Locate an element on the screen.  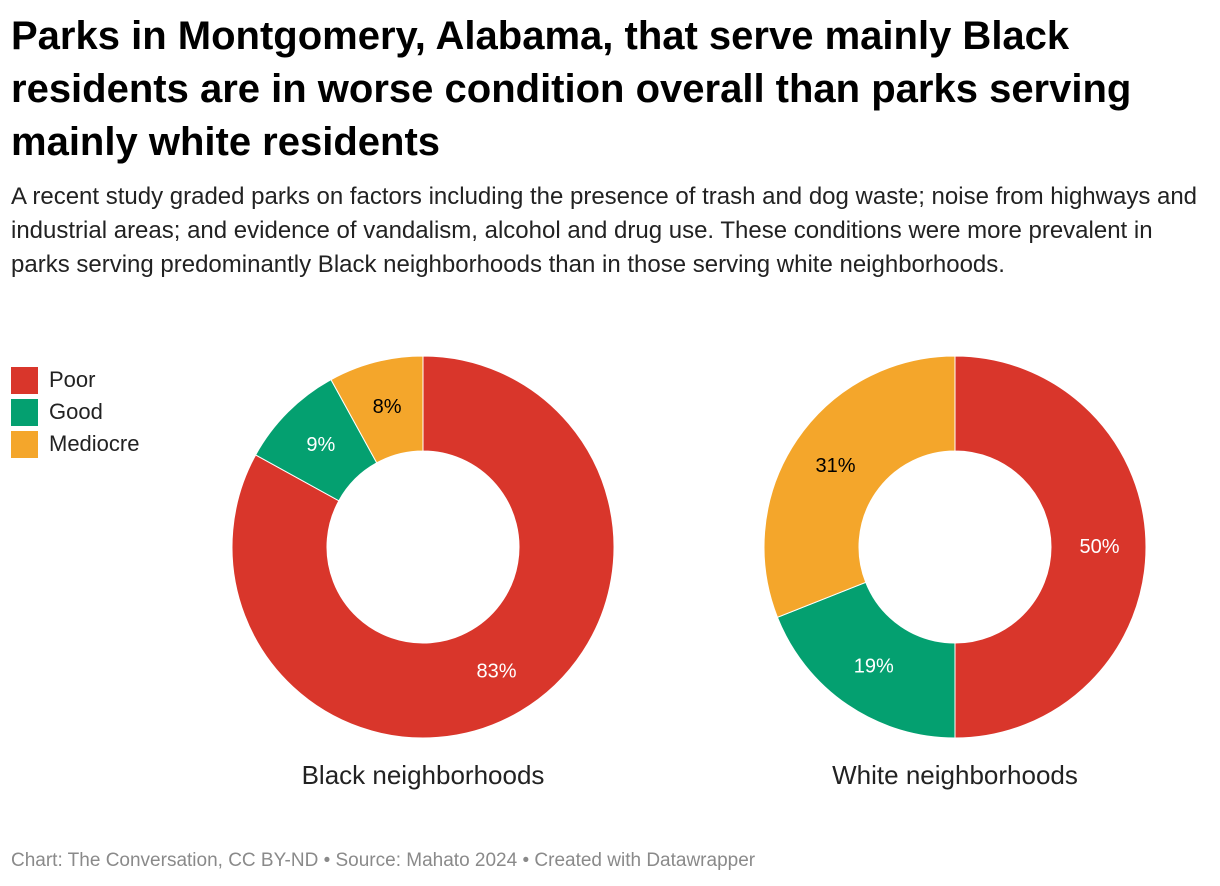
data-label-good: 19% is located at coordinates (874, 667).